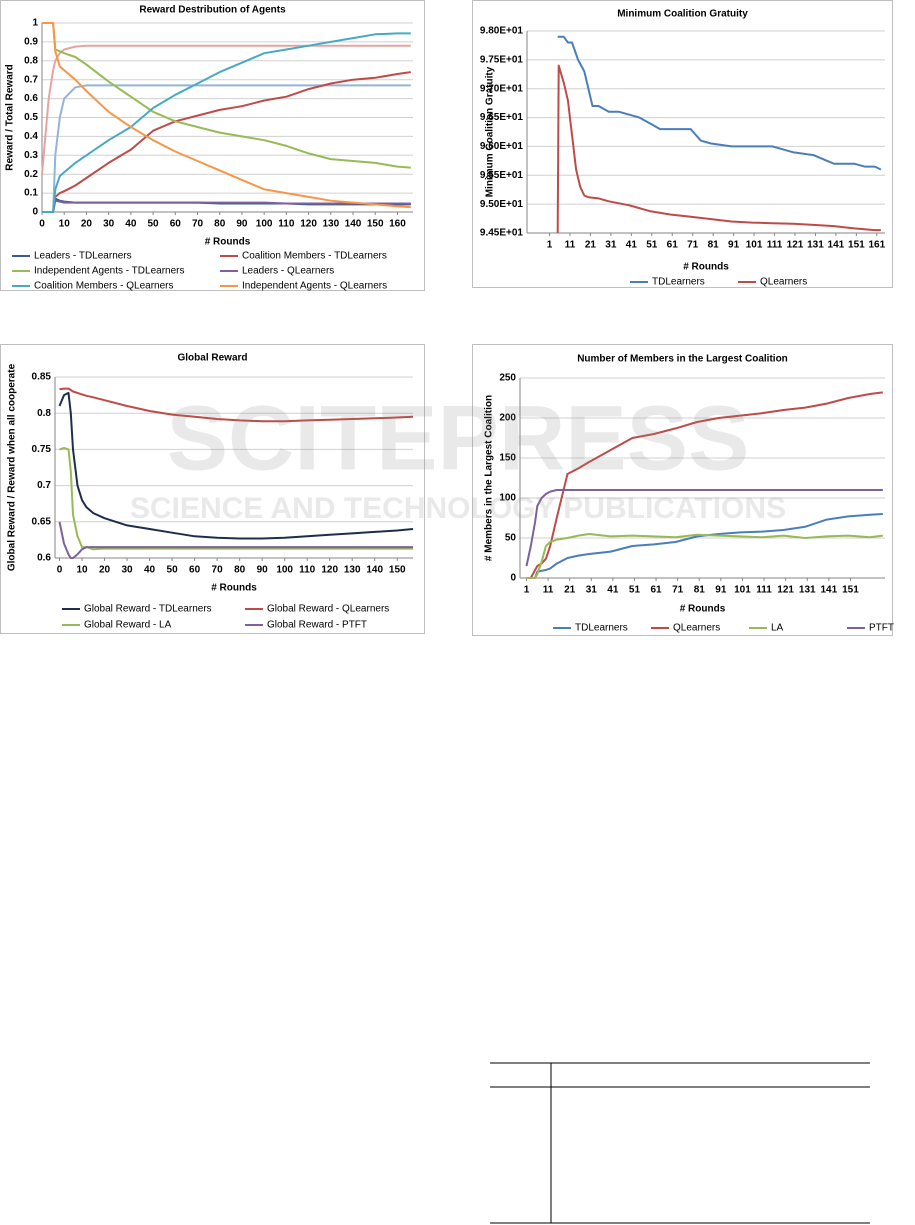 The height and width of the screenshot is (1225, 915). Describe the element at coordinates (10, 117) in the screenshot. I see `y-axis-label: Reward / Total Reward` at that location.